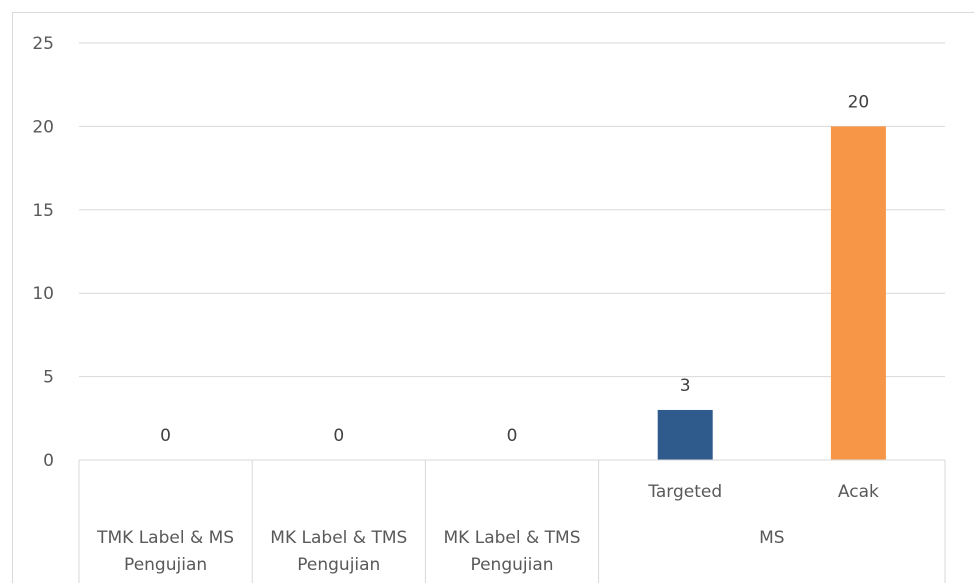 Image resolution: width=974 pixels, height=583 pixels. Describe the element at coordinates (43, 294) in the screenshot. I see `y-tick-label: 10` at that location.